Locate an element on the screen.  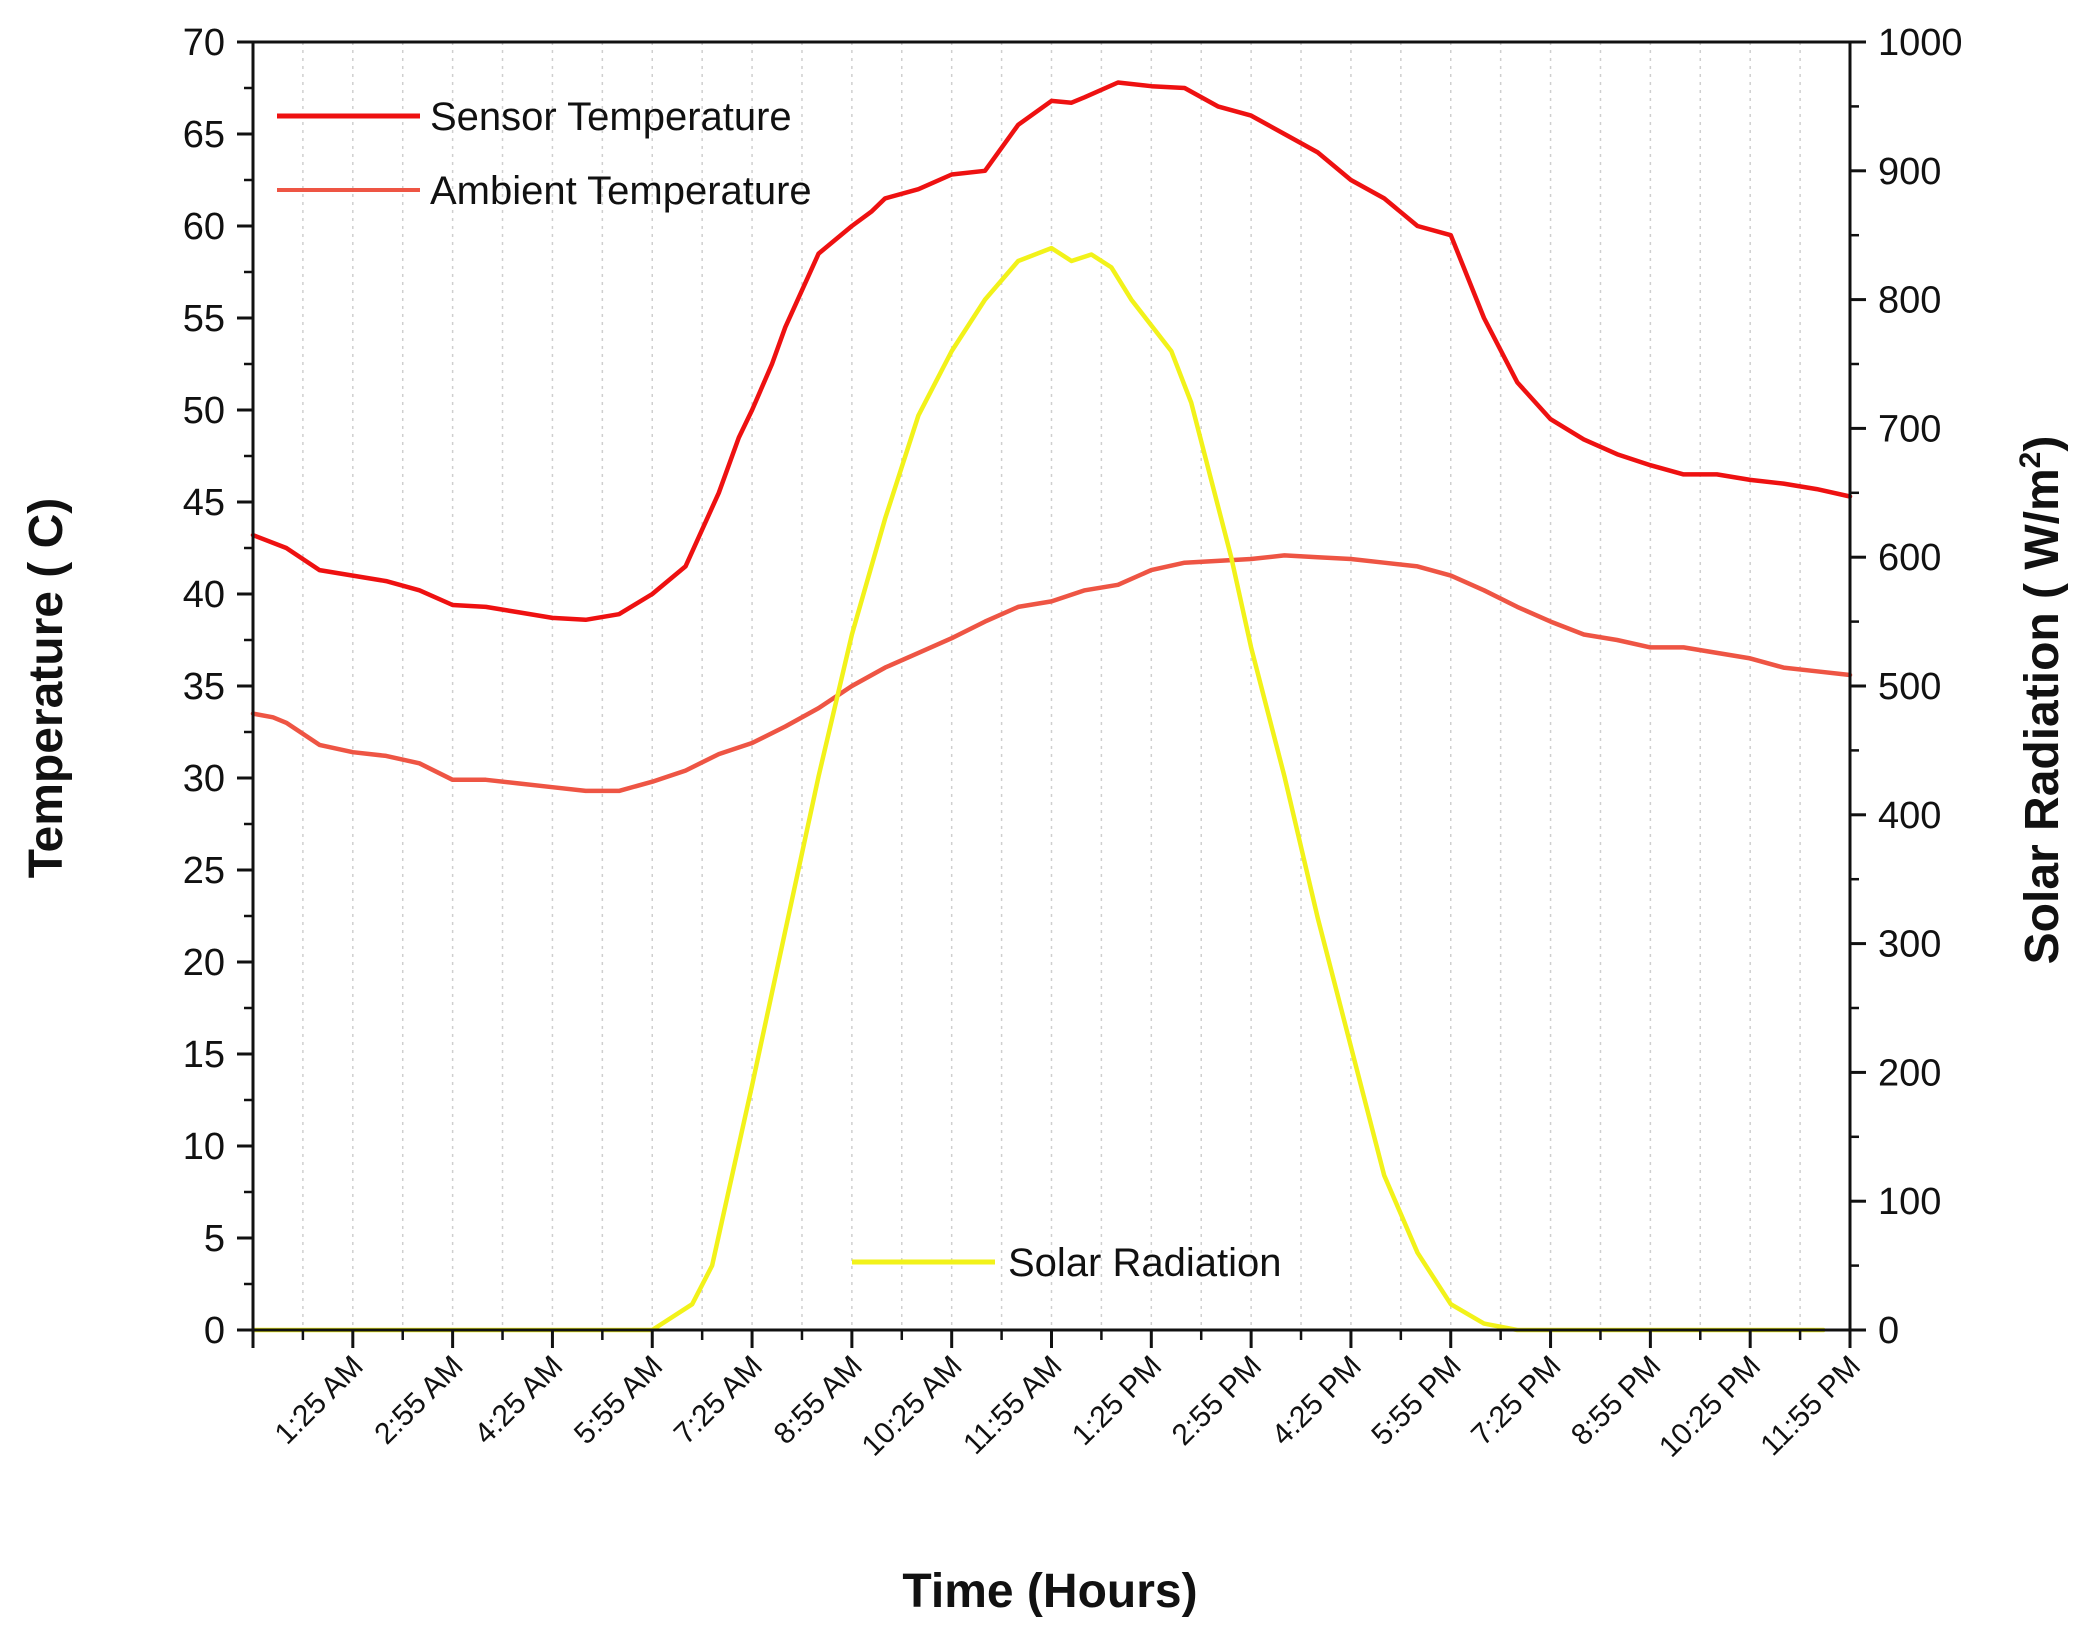
y-tick-label-left: 45 is located at coordinates (204, 503).